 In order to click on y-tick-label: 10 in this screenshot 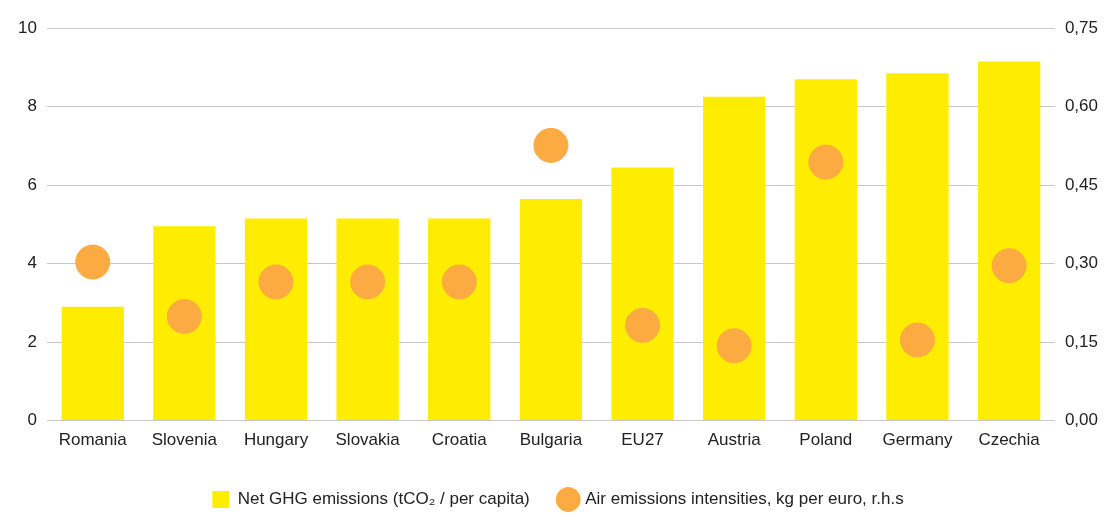, I will do `click(27, 27)`.